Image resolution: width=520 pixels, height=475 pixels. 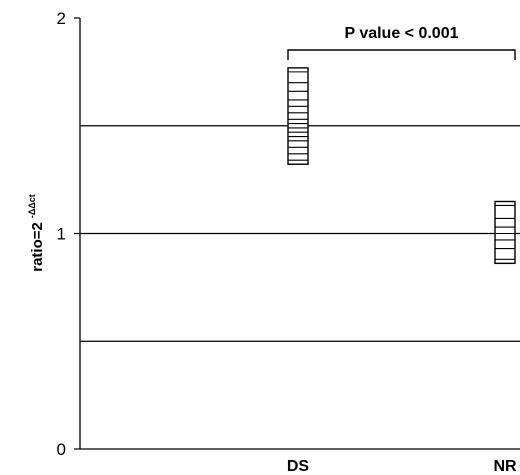 I want to click on y-tick-label-0: 0, so click(x=61, y=449).